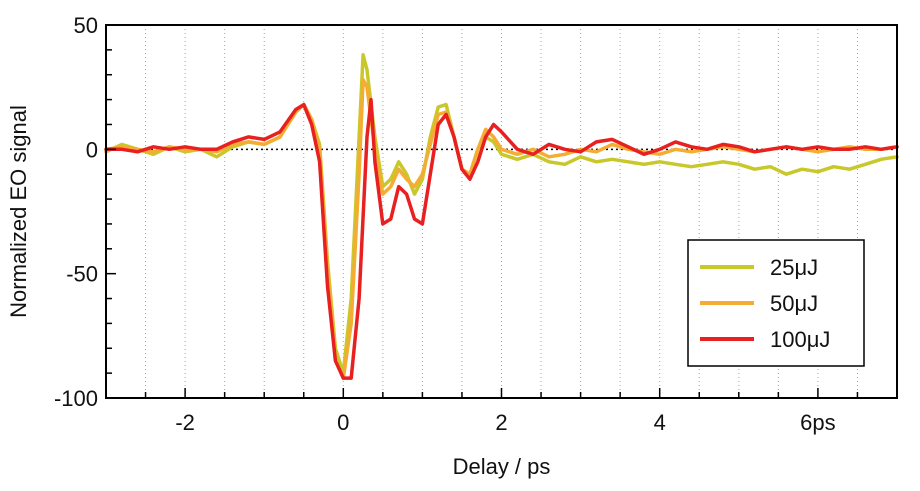 The height and width of the screenshot is (491, 920). What do you see at coordinates (502, 466) in the screenshot?
I see `x-axis-title: Delay / ps` at bounding box center [502, 466].